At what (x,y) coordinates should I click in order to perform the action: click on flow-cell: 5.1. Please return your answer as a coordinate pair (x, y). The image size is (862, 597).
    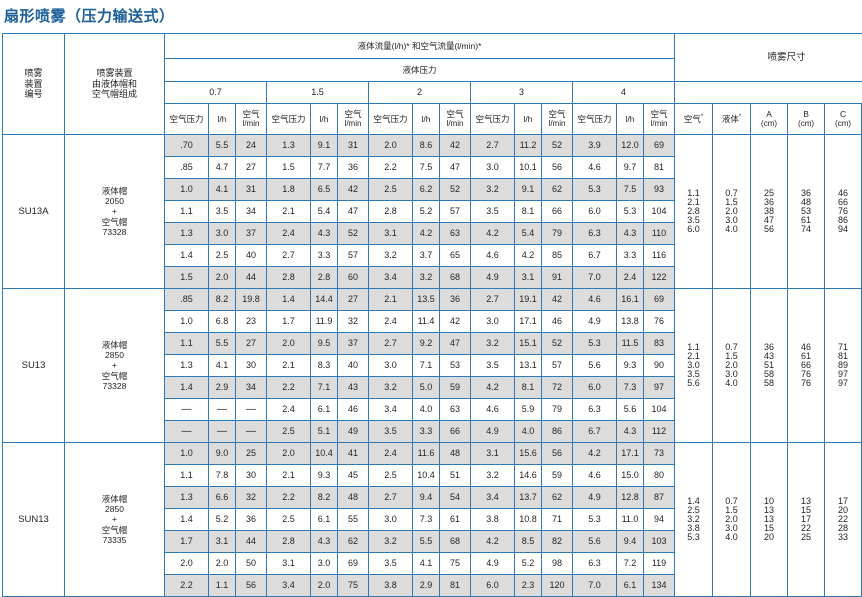
    Looking at the image, I should click on (324, 432).